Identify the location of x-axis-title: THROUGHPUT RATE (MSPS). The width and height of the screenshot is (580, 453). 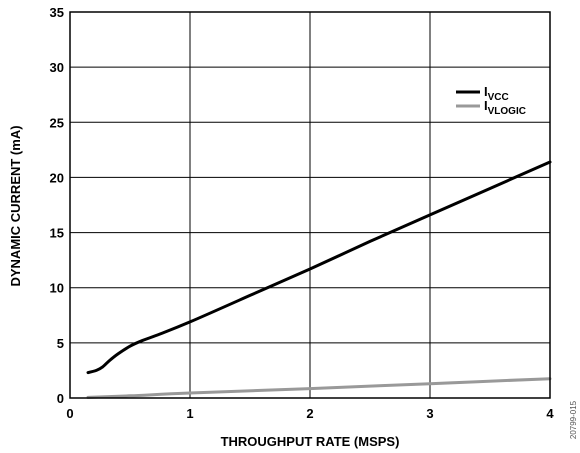
(310, 441).